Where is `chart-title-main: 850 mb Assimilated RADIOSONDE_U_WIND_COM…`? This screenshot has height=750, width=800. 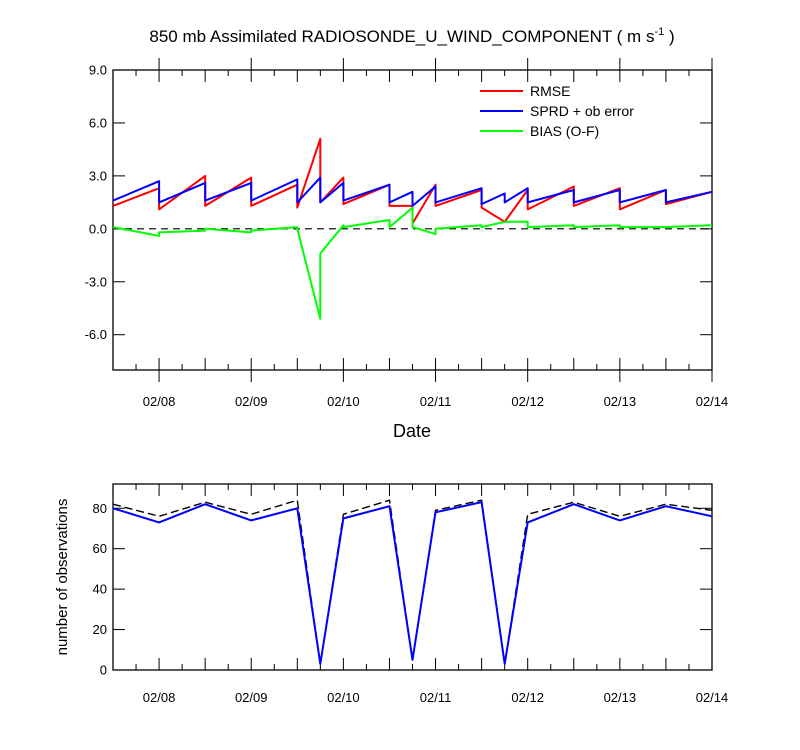
chart-title-main: 850 mb Assimilated RADIOSONDE_U_WIND_COM… is located at coordinates (401, 36).